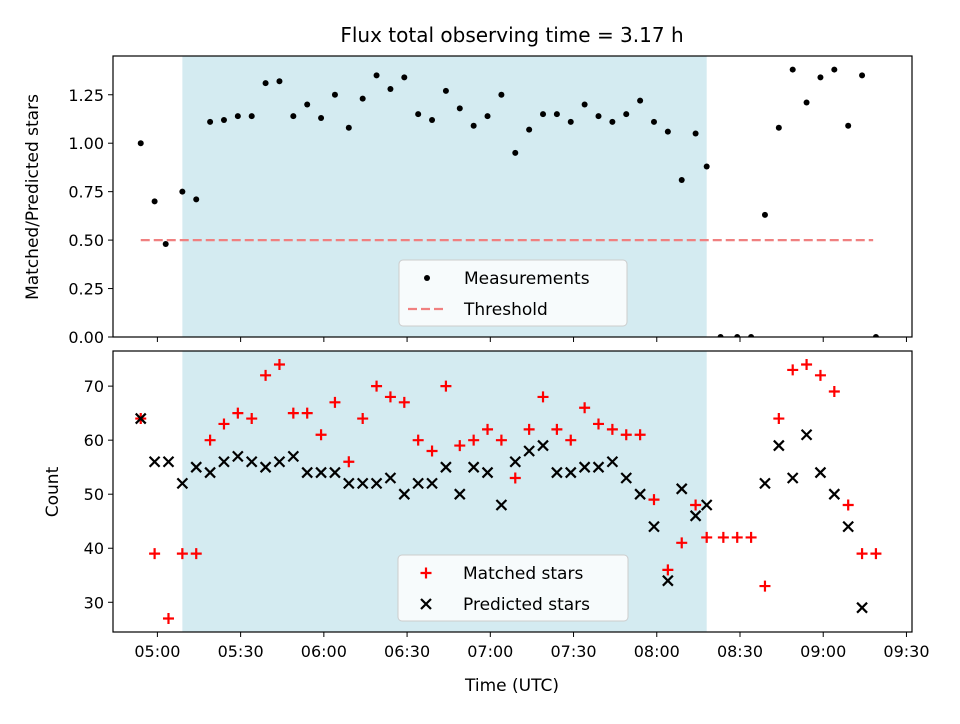 This screenshot has height=724, width=960. What do you see at coordinates (505, 310) in the screenshot?
I see `legend-label: Threshold` at bounding box center [505, 310].